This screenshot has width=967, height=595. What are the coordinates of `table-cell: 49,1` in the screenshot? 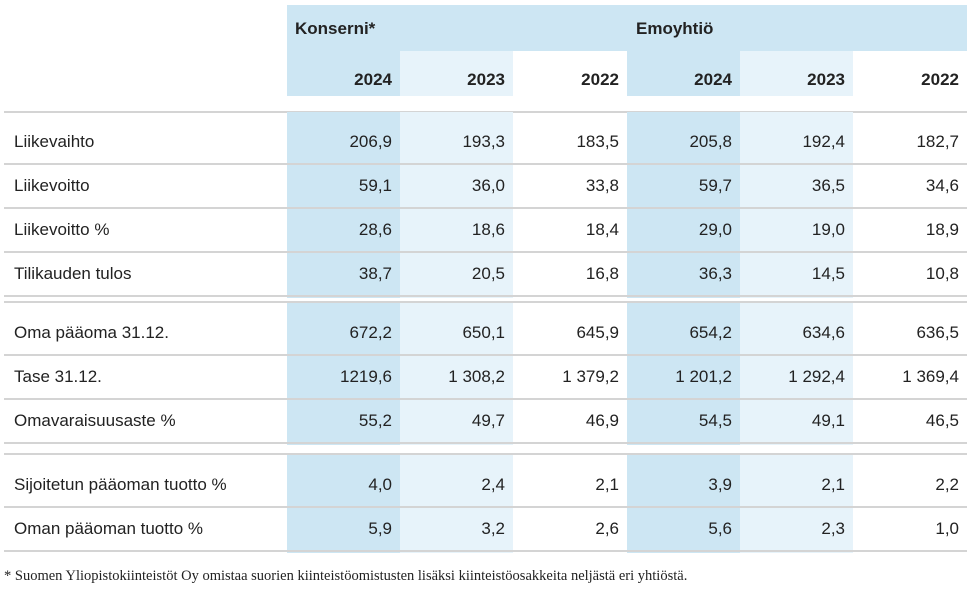 It's located at (828, 420).